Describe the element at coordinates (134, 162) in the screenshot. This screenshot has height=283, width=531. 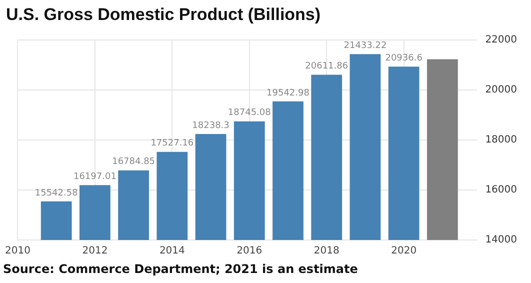
I see `data-label: 16784.85` at that location.